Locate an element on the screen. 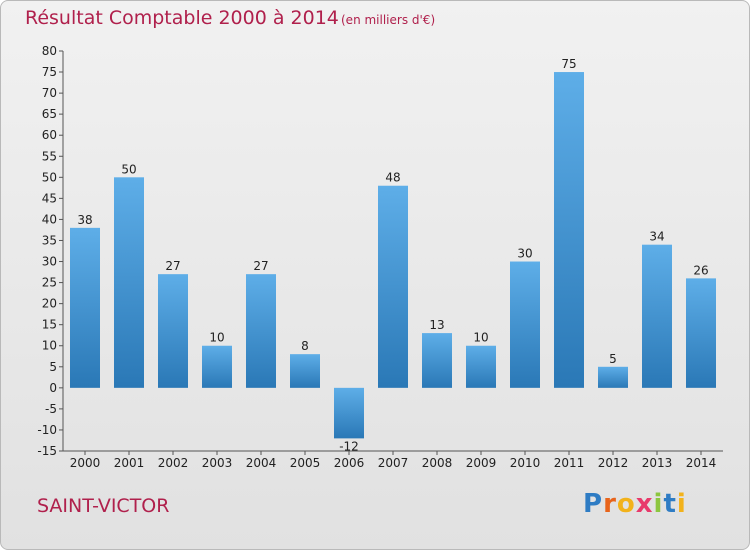 The height and width of the screenshot is (550, 750). data-label-2014: 26 is located at coordinates (700, 270).